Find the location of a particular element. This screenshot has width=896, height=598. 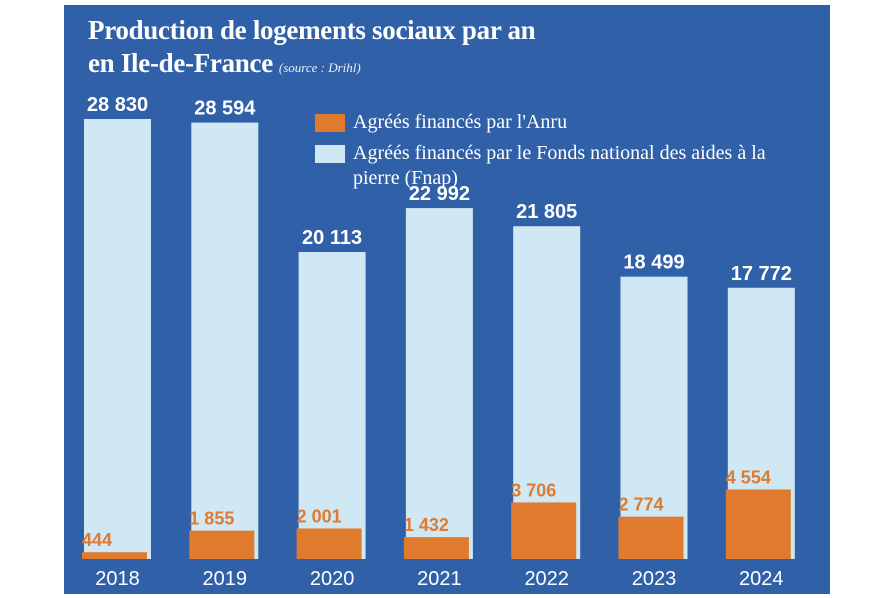

value-label-fnap-2018: 28 830 is located at coordinates (117, 105).